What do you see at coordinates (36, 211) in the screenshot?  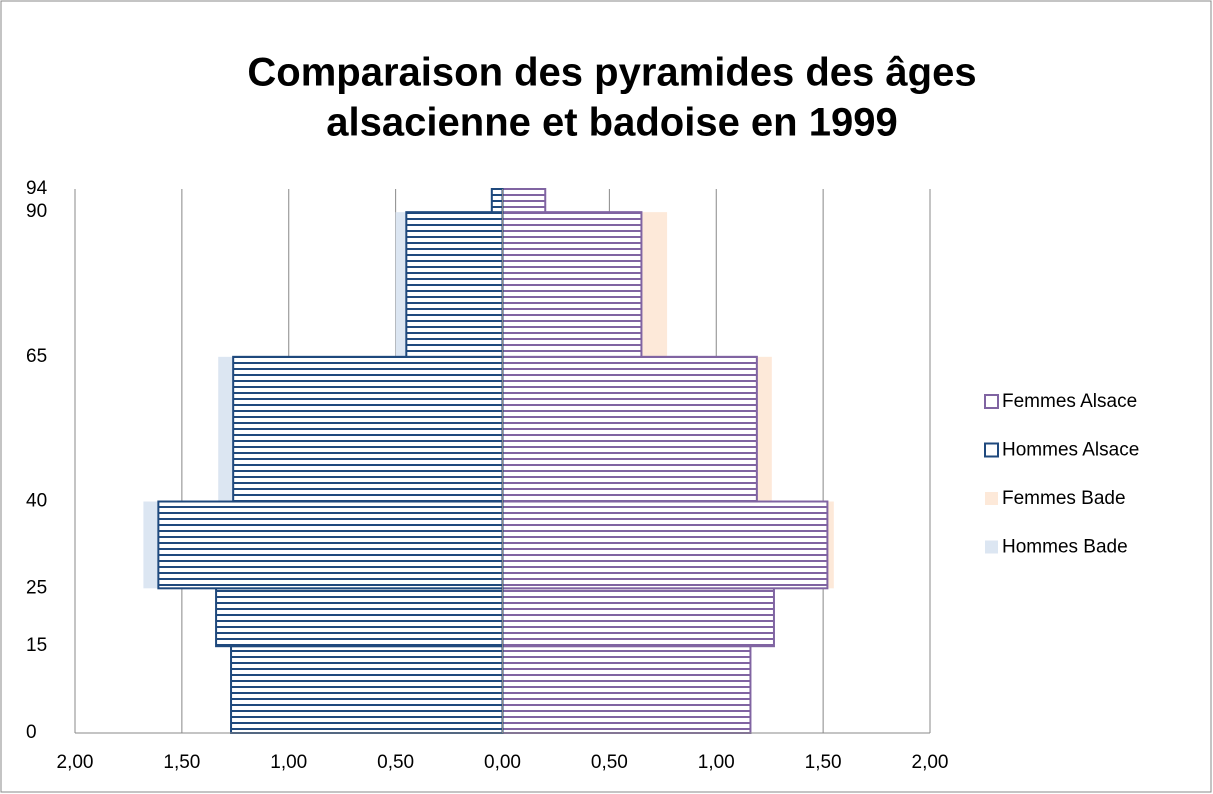 I see `y-tick-label: 90` at bounding box center [36, 211].